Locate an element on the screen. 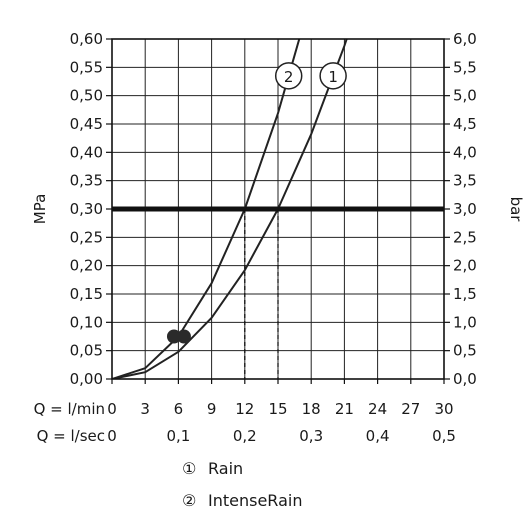 This screenshot has height=530, width=530. legend-label: IntenseRain is located at coordinates (255, 500).